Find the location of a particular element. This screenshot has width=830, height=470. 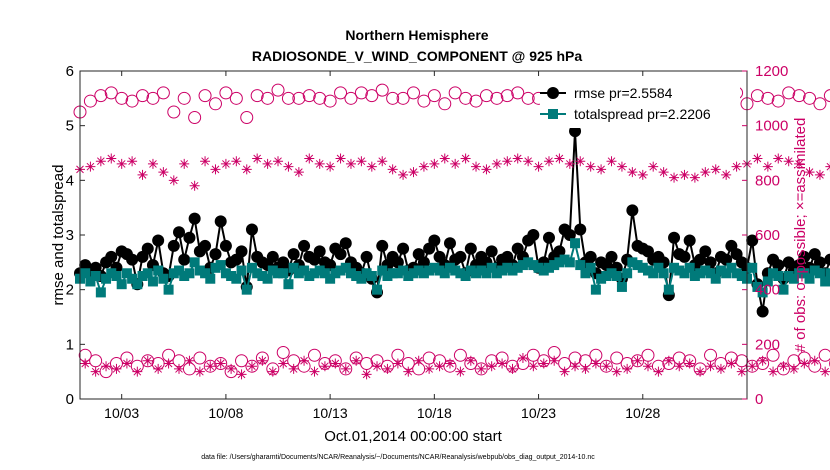

x-tick-label: 10/23 is located at coordinates (538, 413).